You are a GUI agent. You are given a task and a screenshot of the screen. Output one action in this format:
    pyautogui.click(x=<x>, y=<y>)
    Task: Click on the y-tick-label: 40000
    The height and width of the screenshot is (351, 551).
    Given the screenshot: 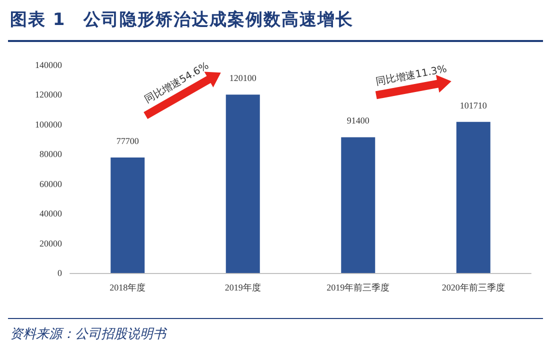 What is the action you would take?
    pyautogui.click(x=51, y=213)
    